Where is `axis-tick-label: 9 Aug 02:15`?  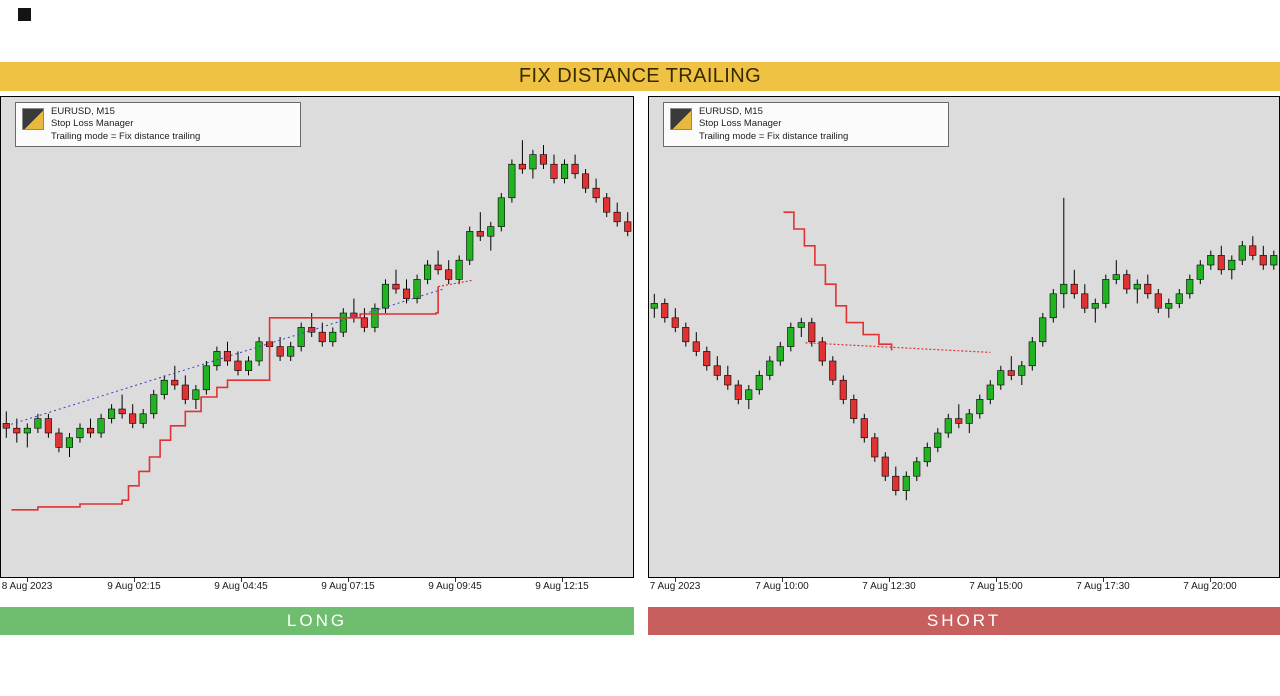
axis-tick-label: 9 Aug 02:15 is located at coordinates (134, 586).